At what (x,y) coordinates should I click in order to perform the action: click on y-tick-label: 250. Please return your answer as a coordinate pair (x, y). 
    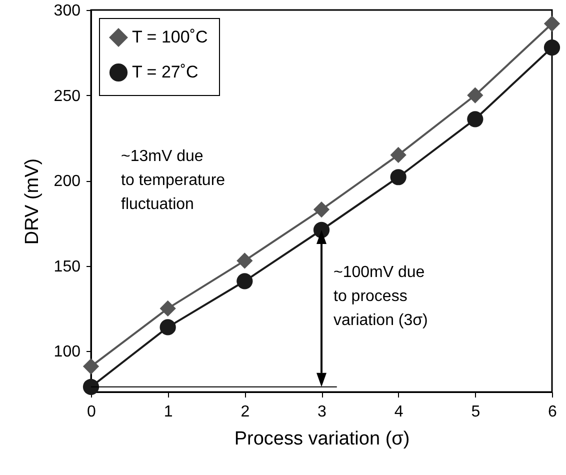
    Looking at the image, I should click on (67, 96).